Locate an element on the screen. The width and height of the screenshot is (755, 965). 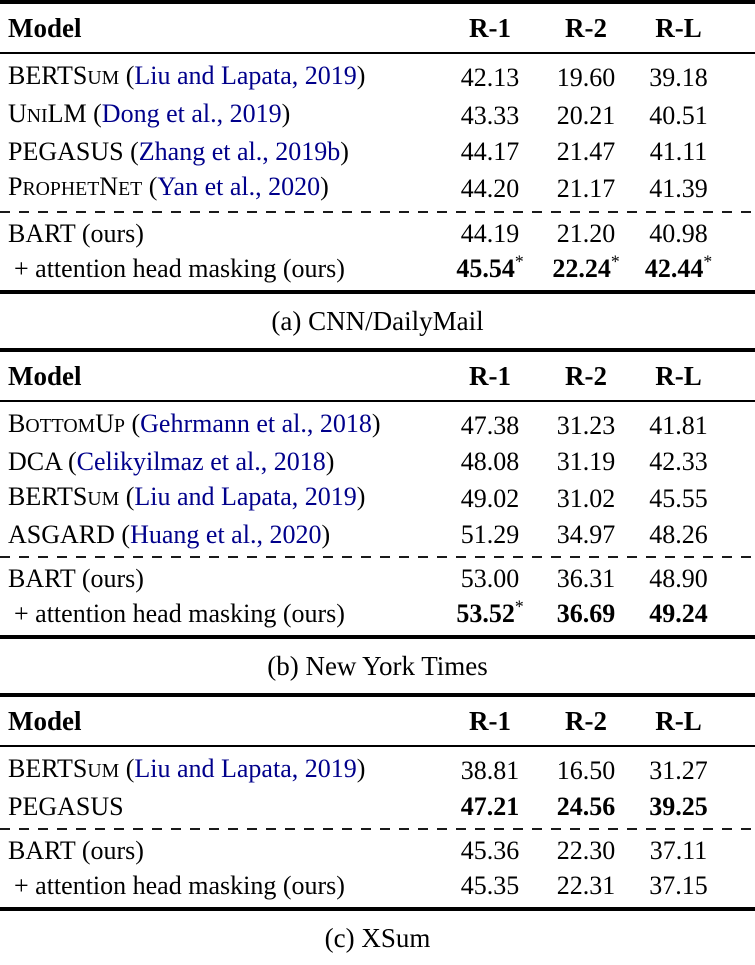
rouge-score: 47.21 is located at coordinates (490, 806).